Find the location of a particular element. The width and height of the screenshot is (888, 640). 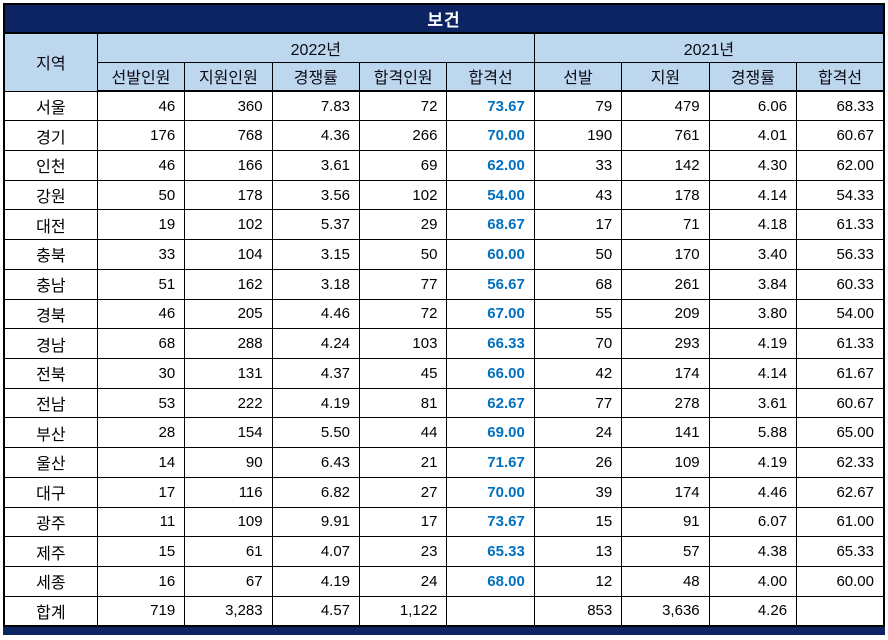

data-cell: 266 is located at coordinates (403, 135).